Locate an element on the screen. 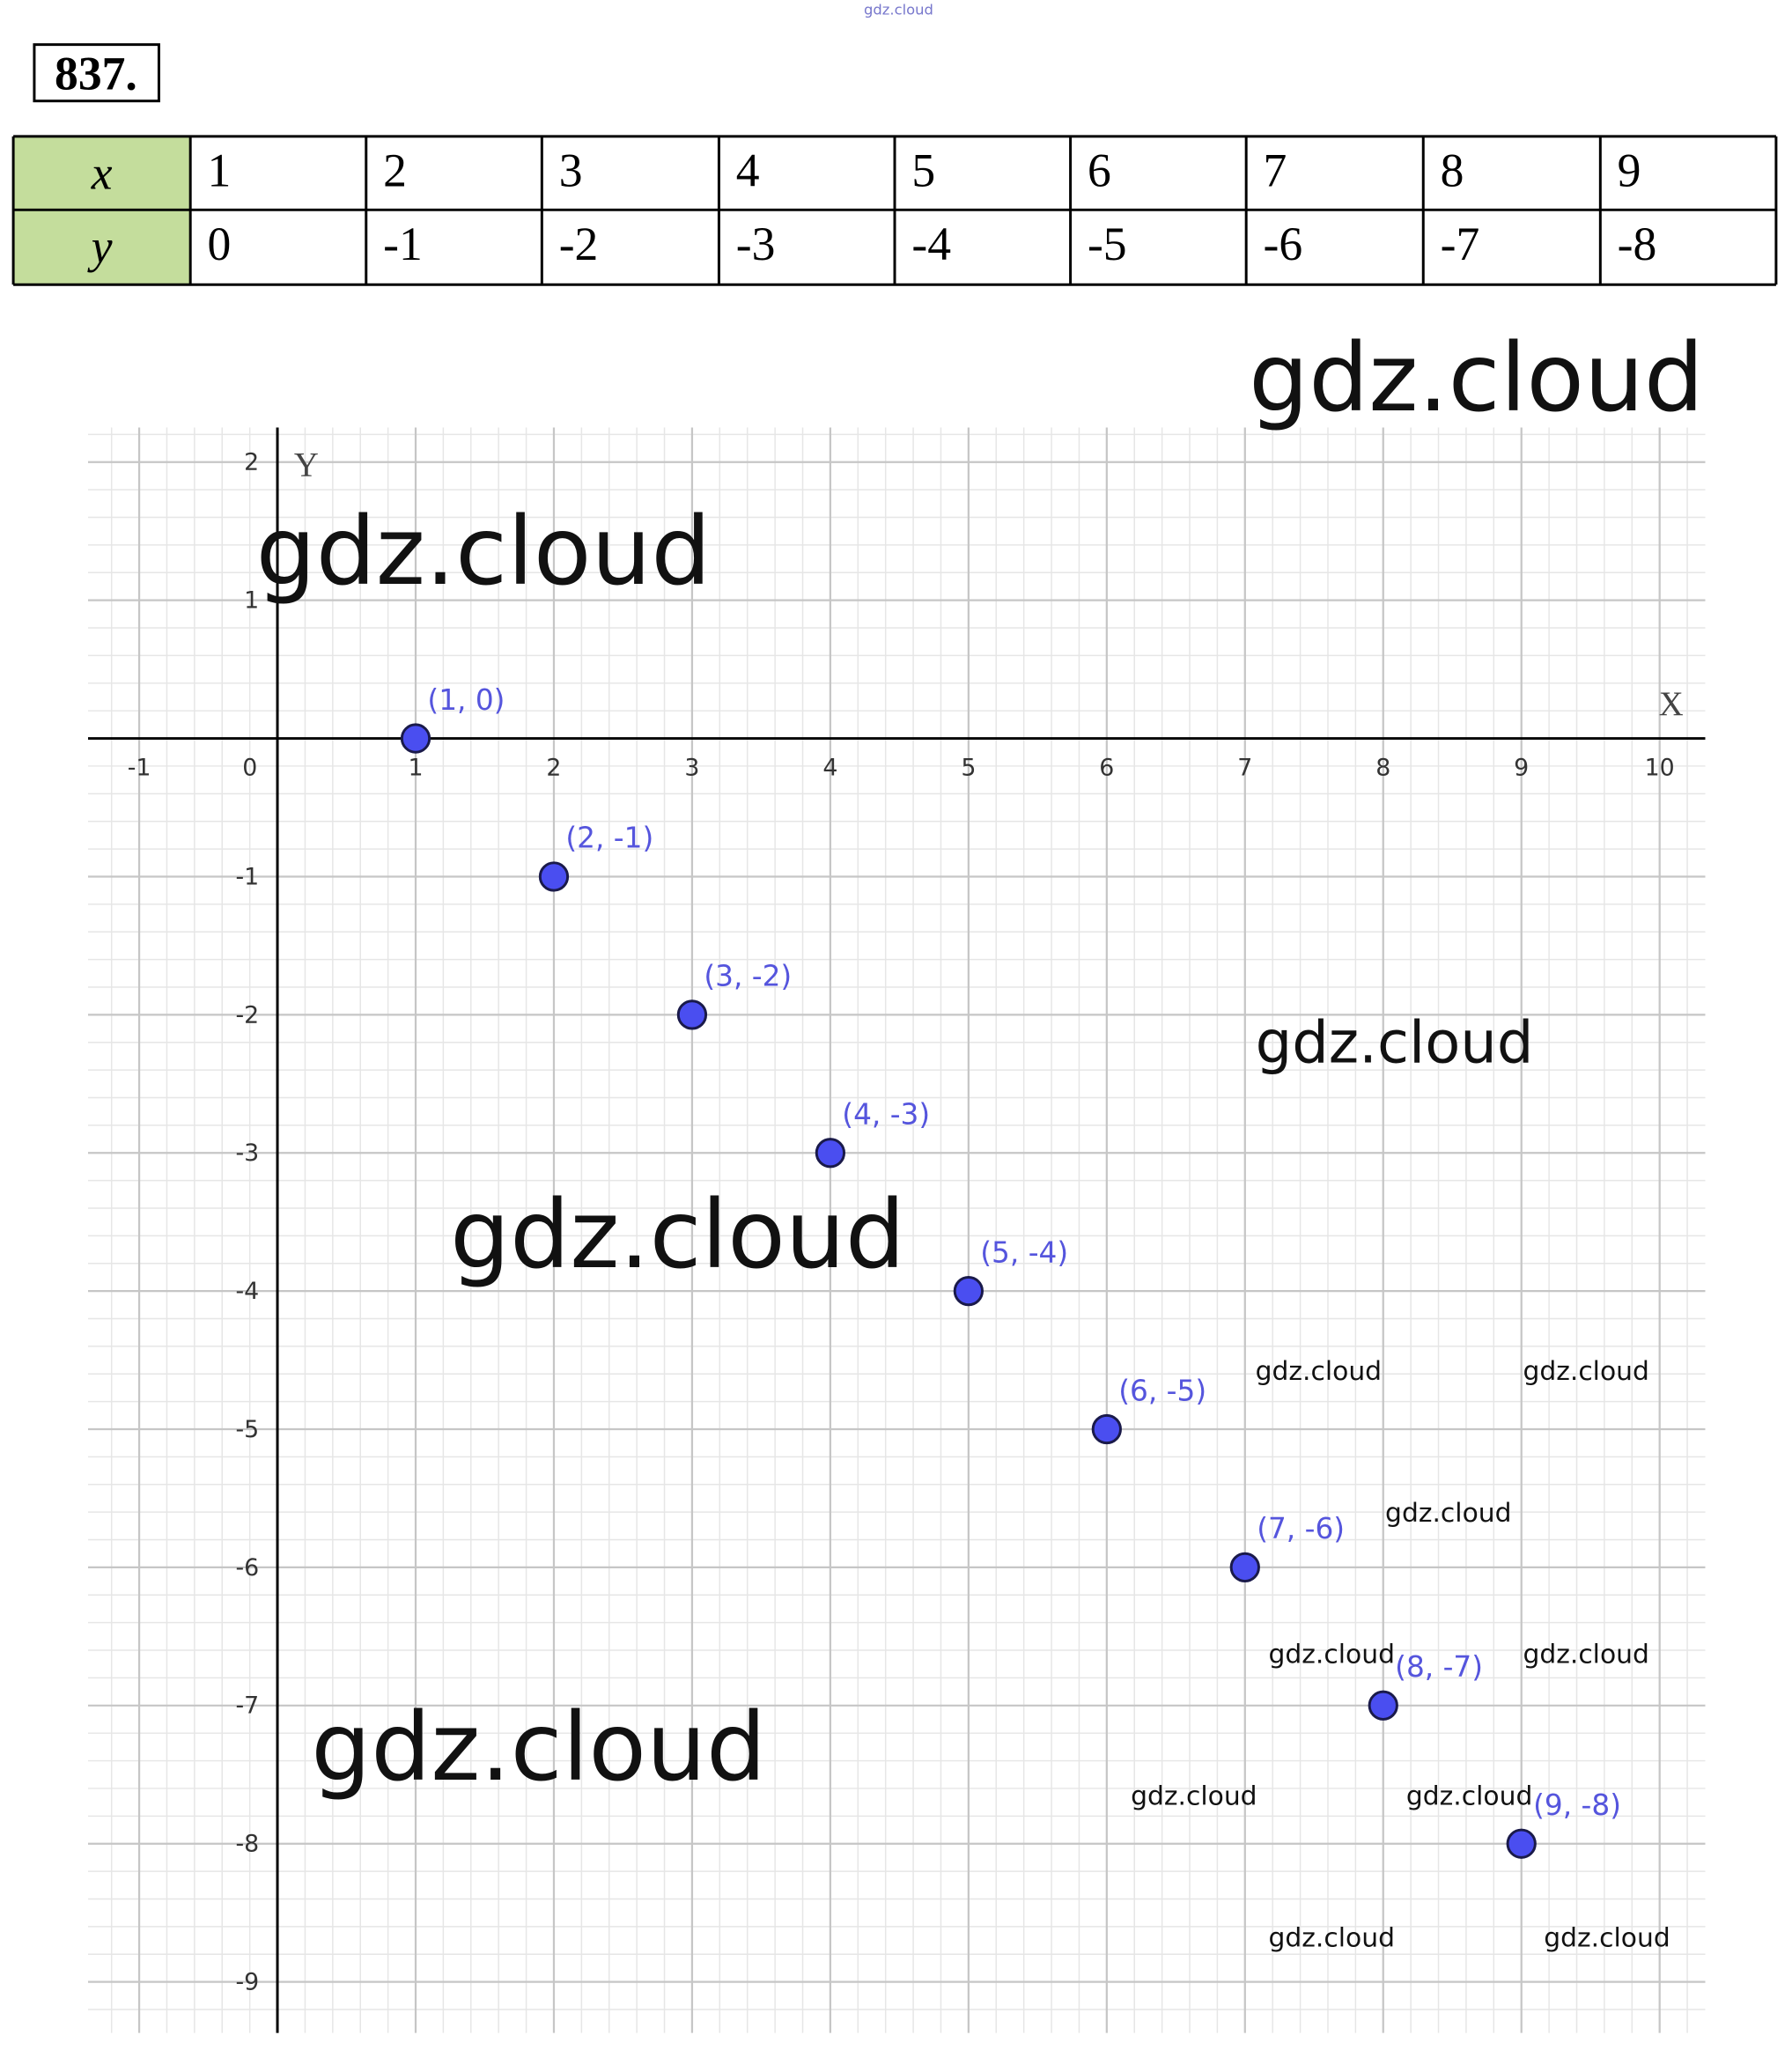 This screenshot has width=1792, height=2050. x-tick-label: 3 is located at coordinates (691, 767).